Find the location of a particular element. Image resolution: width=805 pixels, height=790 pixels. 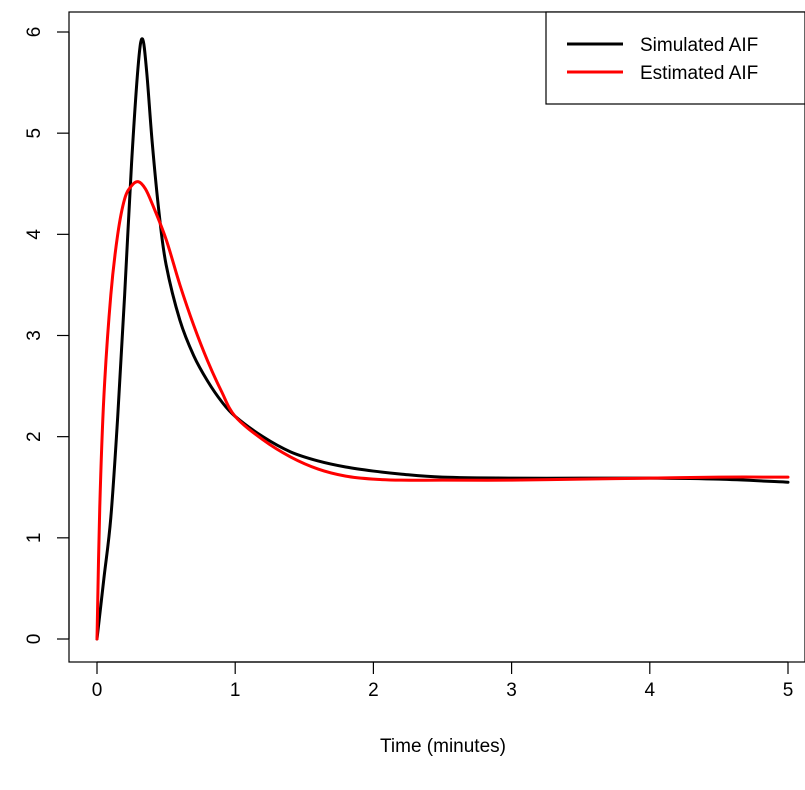

y-tick-label: 2 is located at coordinates (34, 436).